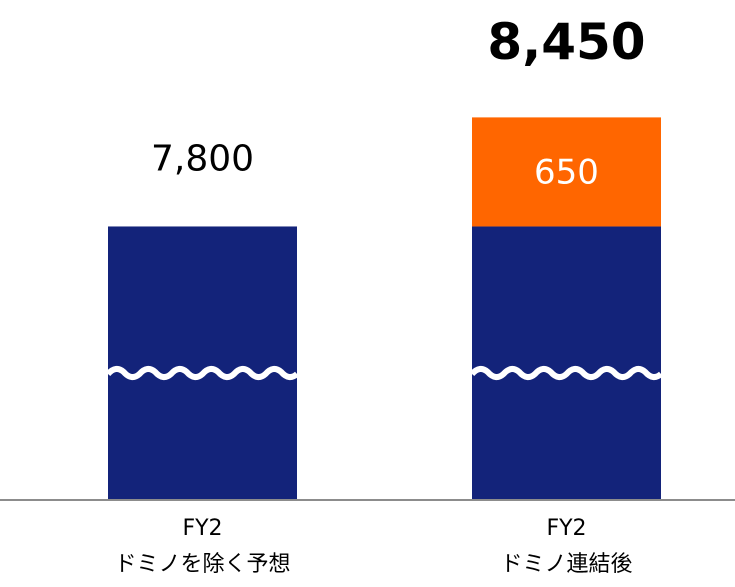  What do you see at coordinates (566, 564) in the screenshot?
I see `x-tick-label: ドミノ連結後` at bounding box center [566, 564].